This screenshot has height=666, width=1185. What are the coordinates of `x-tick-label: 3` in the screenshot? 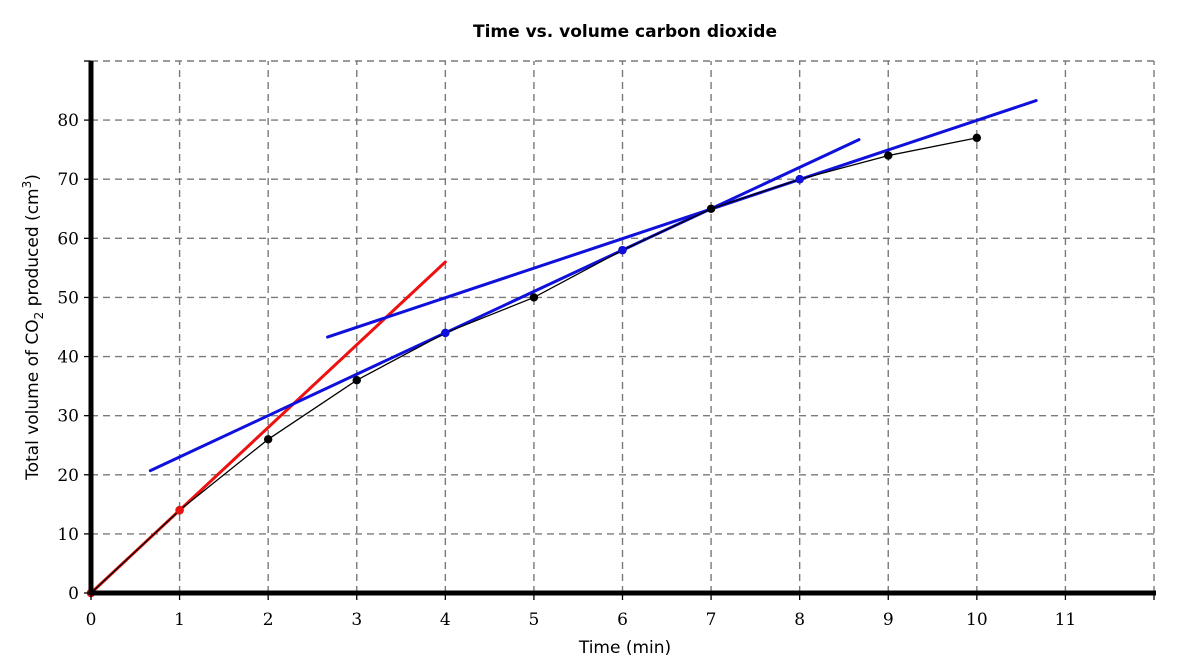 It's located at (356, 620).